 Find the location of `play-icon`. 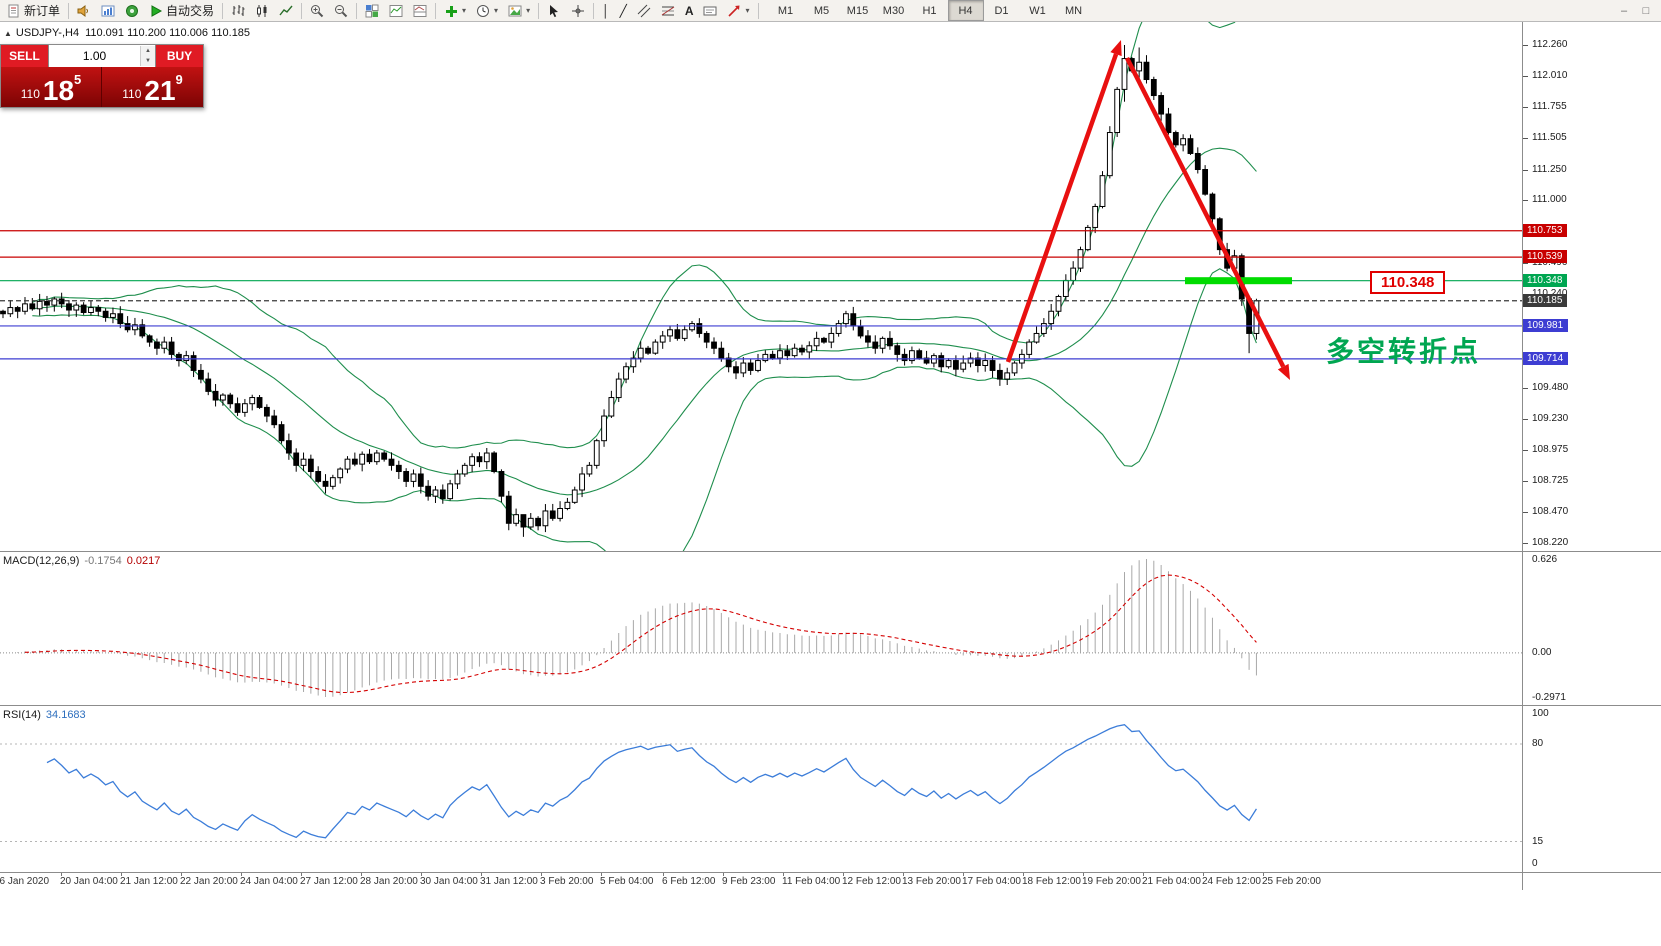

play-icon is located at coordinates (157, 10).